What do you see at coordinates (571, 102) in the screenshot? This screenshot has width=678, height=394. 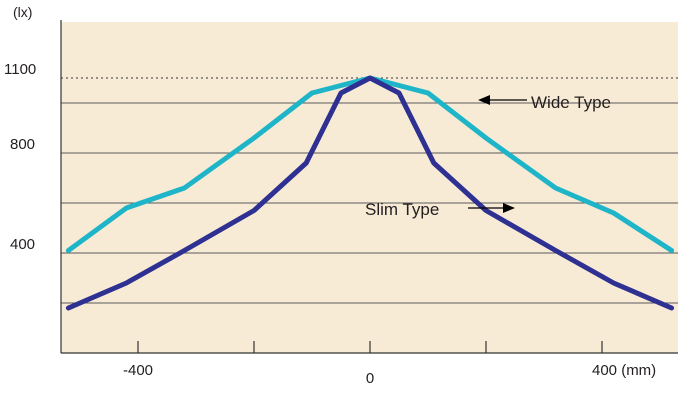 I see `annotation-wide-type: Wide Type` at bounding box center [571, 102].